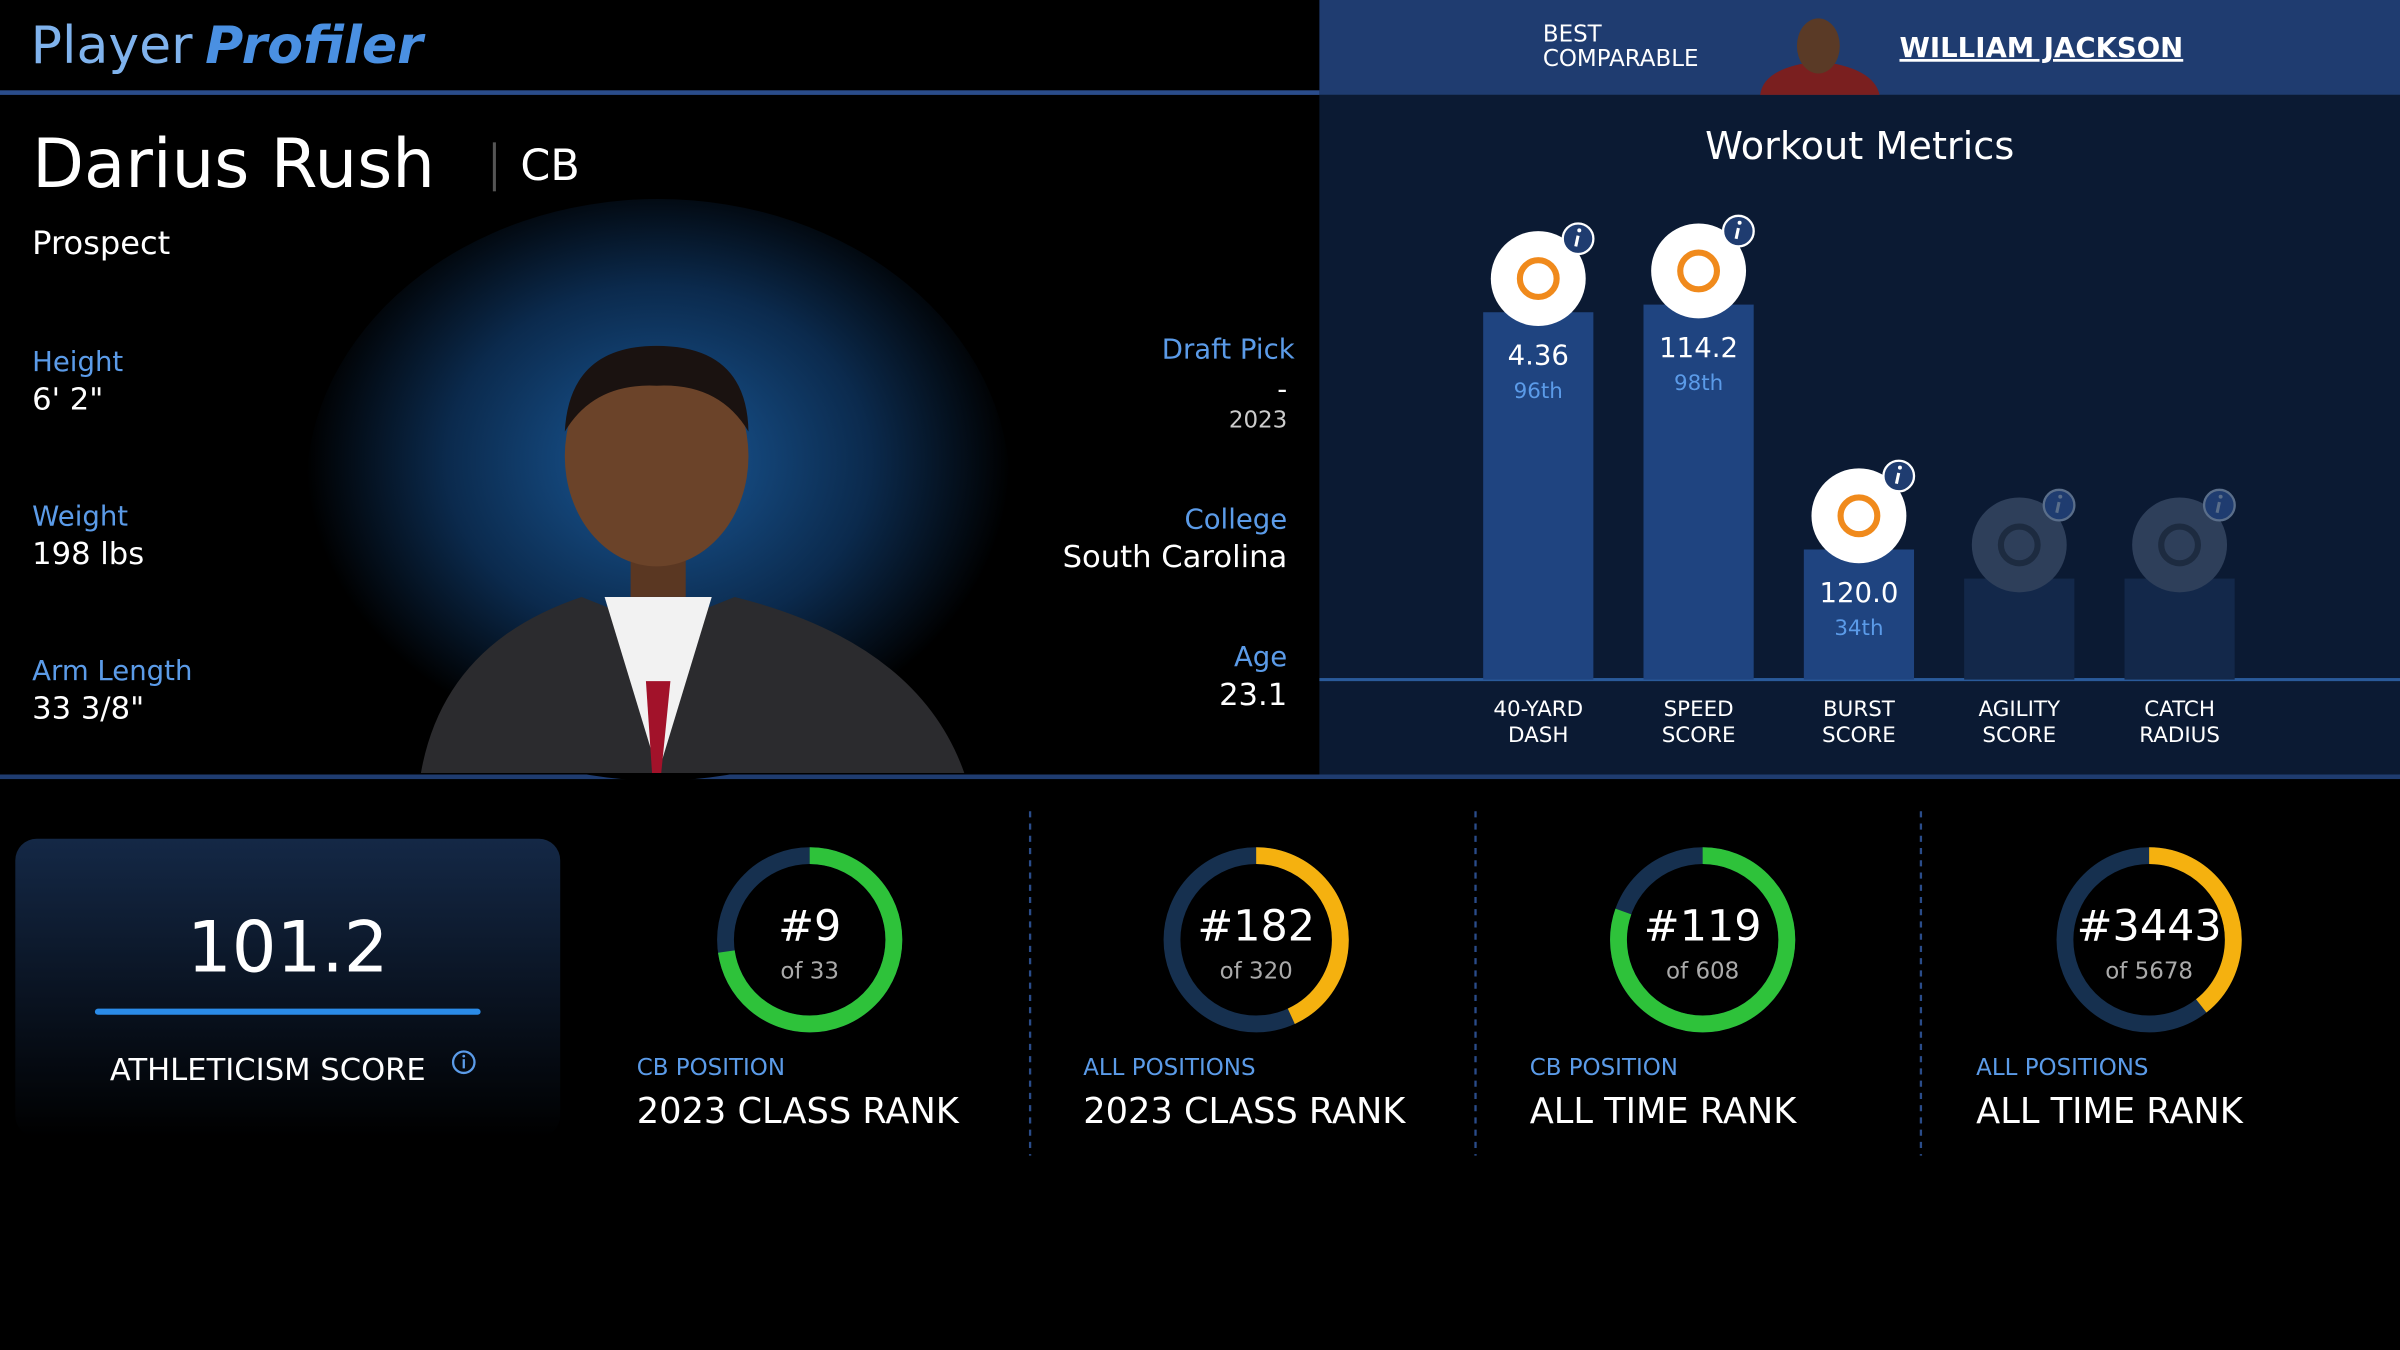  Describe the element at coordinates (1235, 519) in the screenshot. I see `stat-label: College` at that location.